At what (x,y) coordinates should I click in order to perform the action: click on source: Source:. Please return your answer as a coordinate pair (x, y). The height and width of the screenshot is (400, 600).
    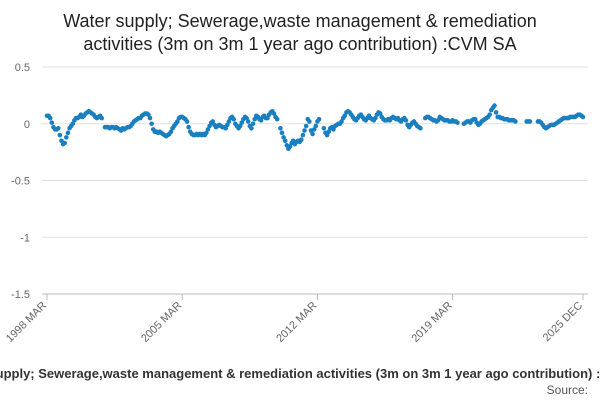
    Looking at the image, I should click on (567, 390).